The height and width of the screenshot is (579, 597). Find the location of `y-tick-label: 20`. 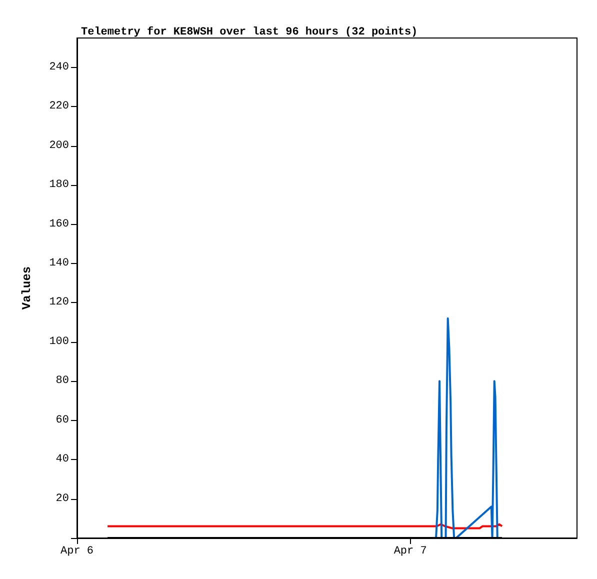

y-tick-label: 20 is located at coordinates (62, 498).